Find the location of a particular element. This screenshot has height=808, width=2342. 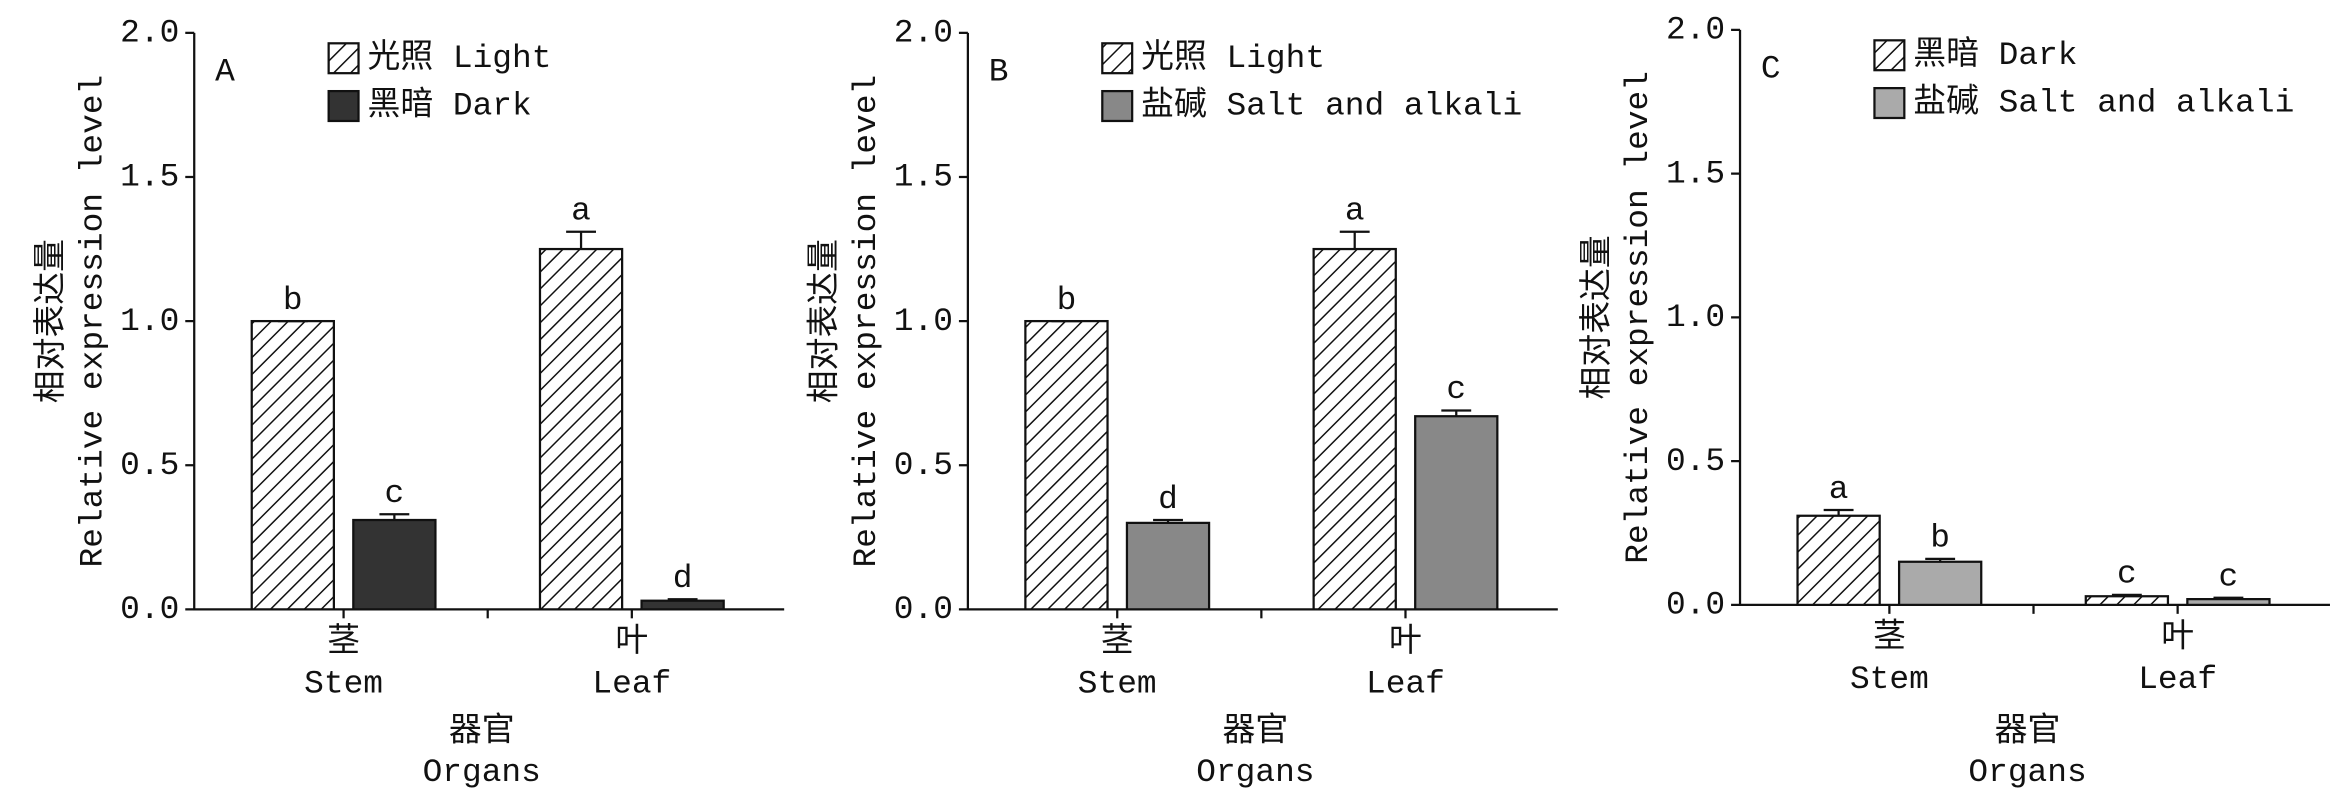

panel-label: C is located at coordinates (1771, 68).